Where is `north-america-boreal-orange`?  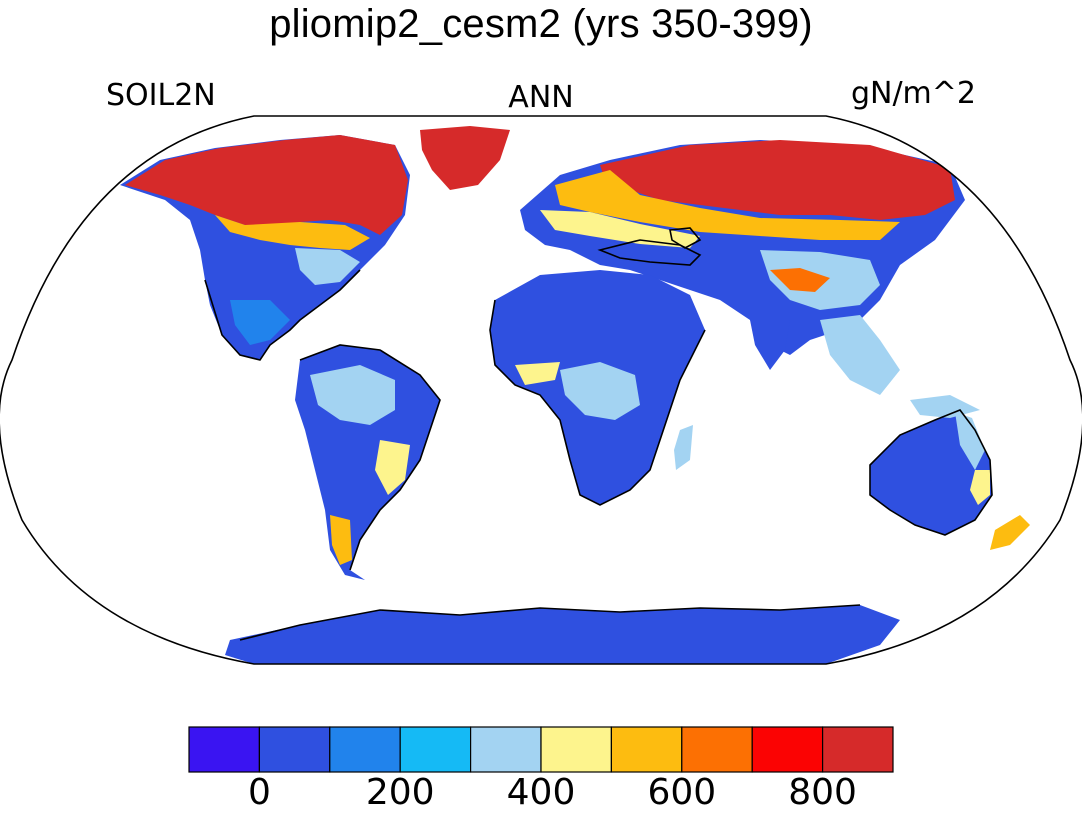 north-america-boreal-orange is located at coordinates (292, 232).